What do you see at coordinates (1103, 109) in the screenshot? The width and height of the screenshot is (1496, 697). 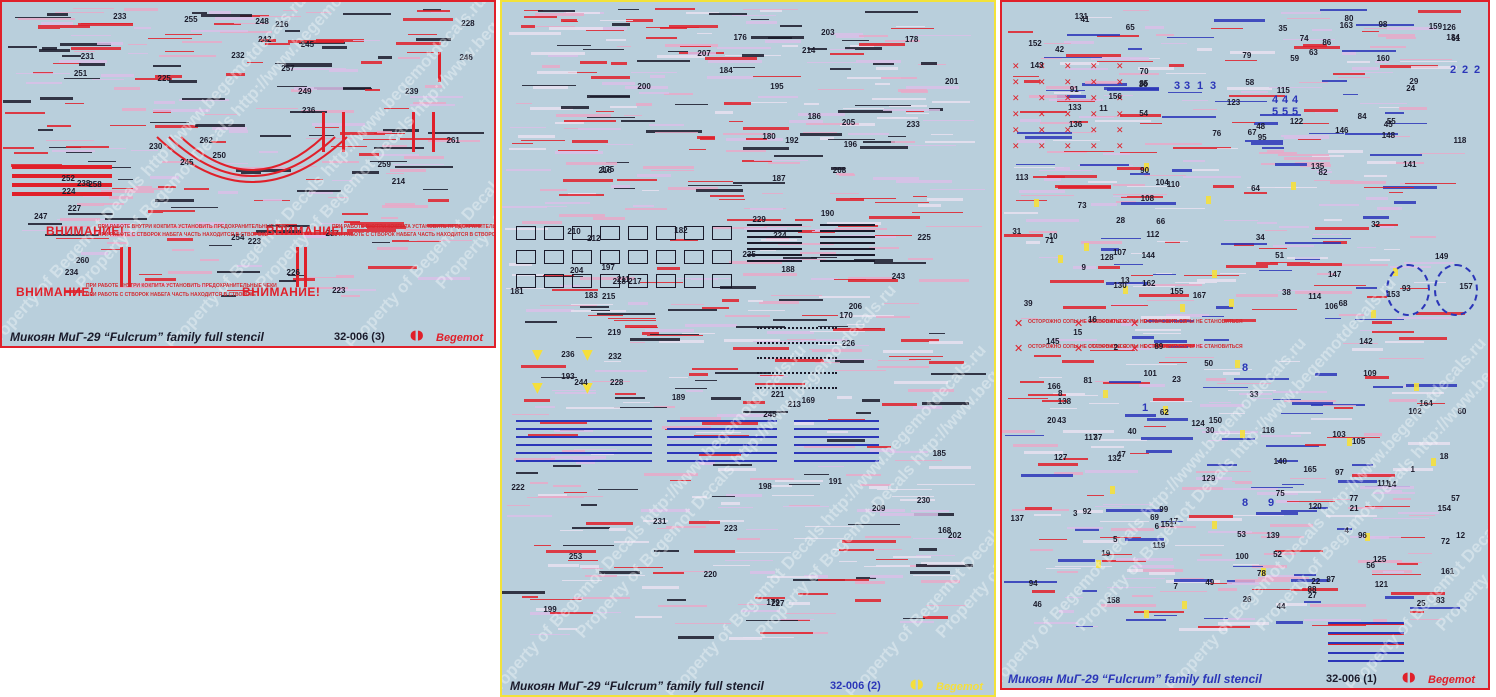 I see `stencil-number: 11` at bounding box center [1103, 109].